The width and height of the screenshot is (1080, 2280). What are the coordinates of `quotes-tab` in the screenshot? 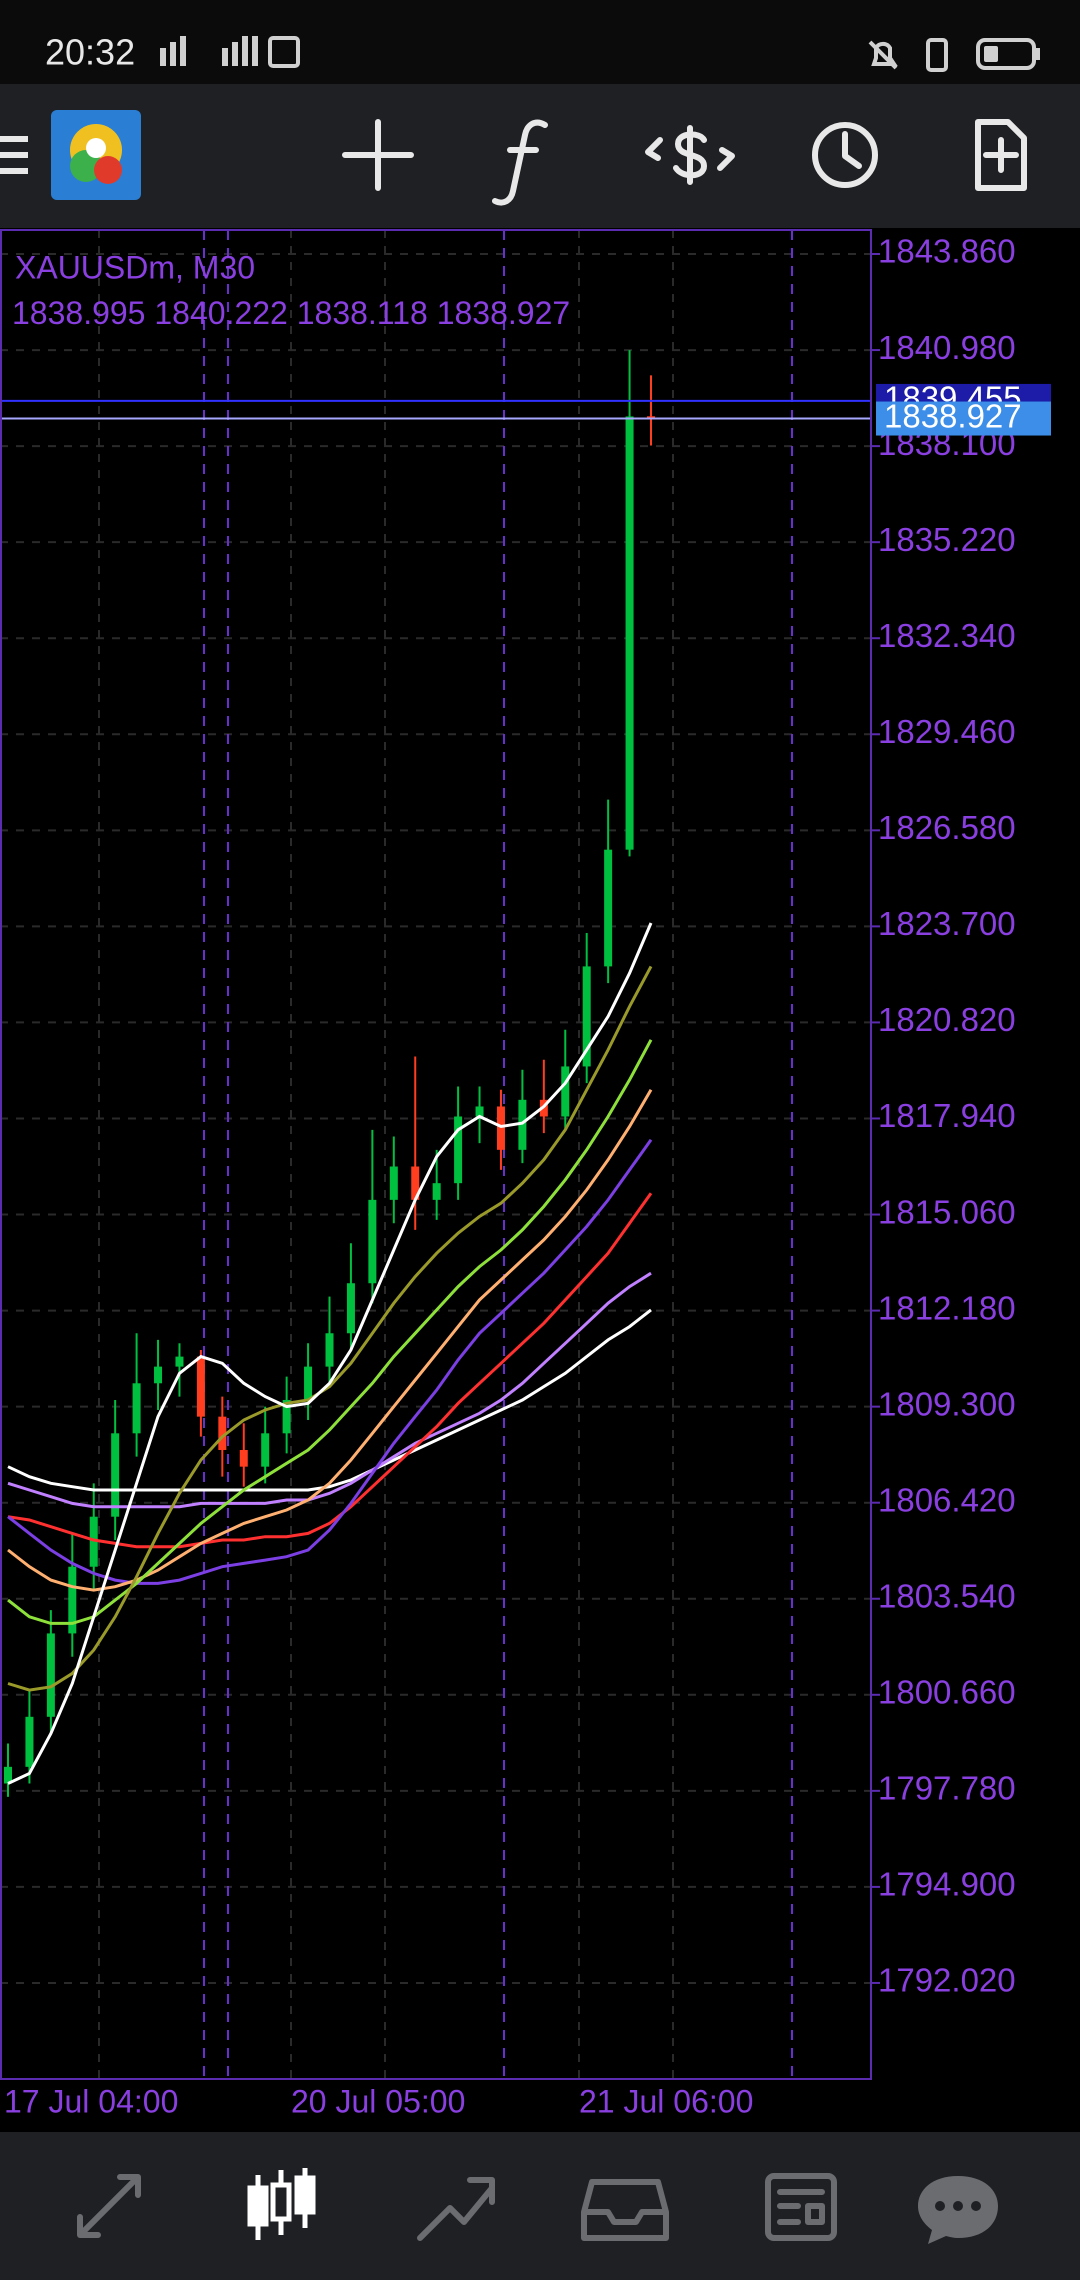 It's located at (109, 2206).